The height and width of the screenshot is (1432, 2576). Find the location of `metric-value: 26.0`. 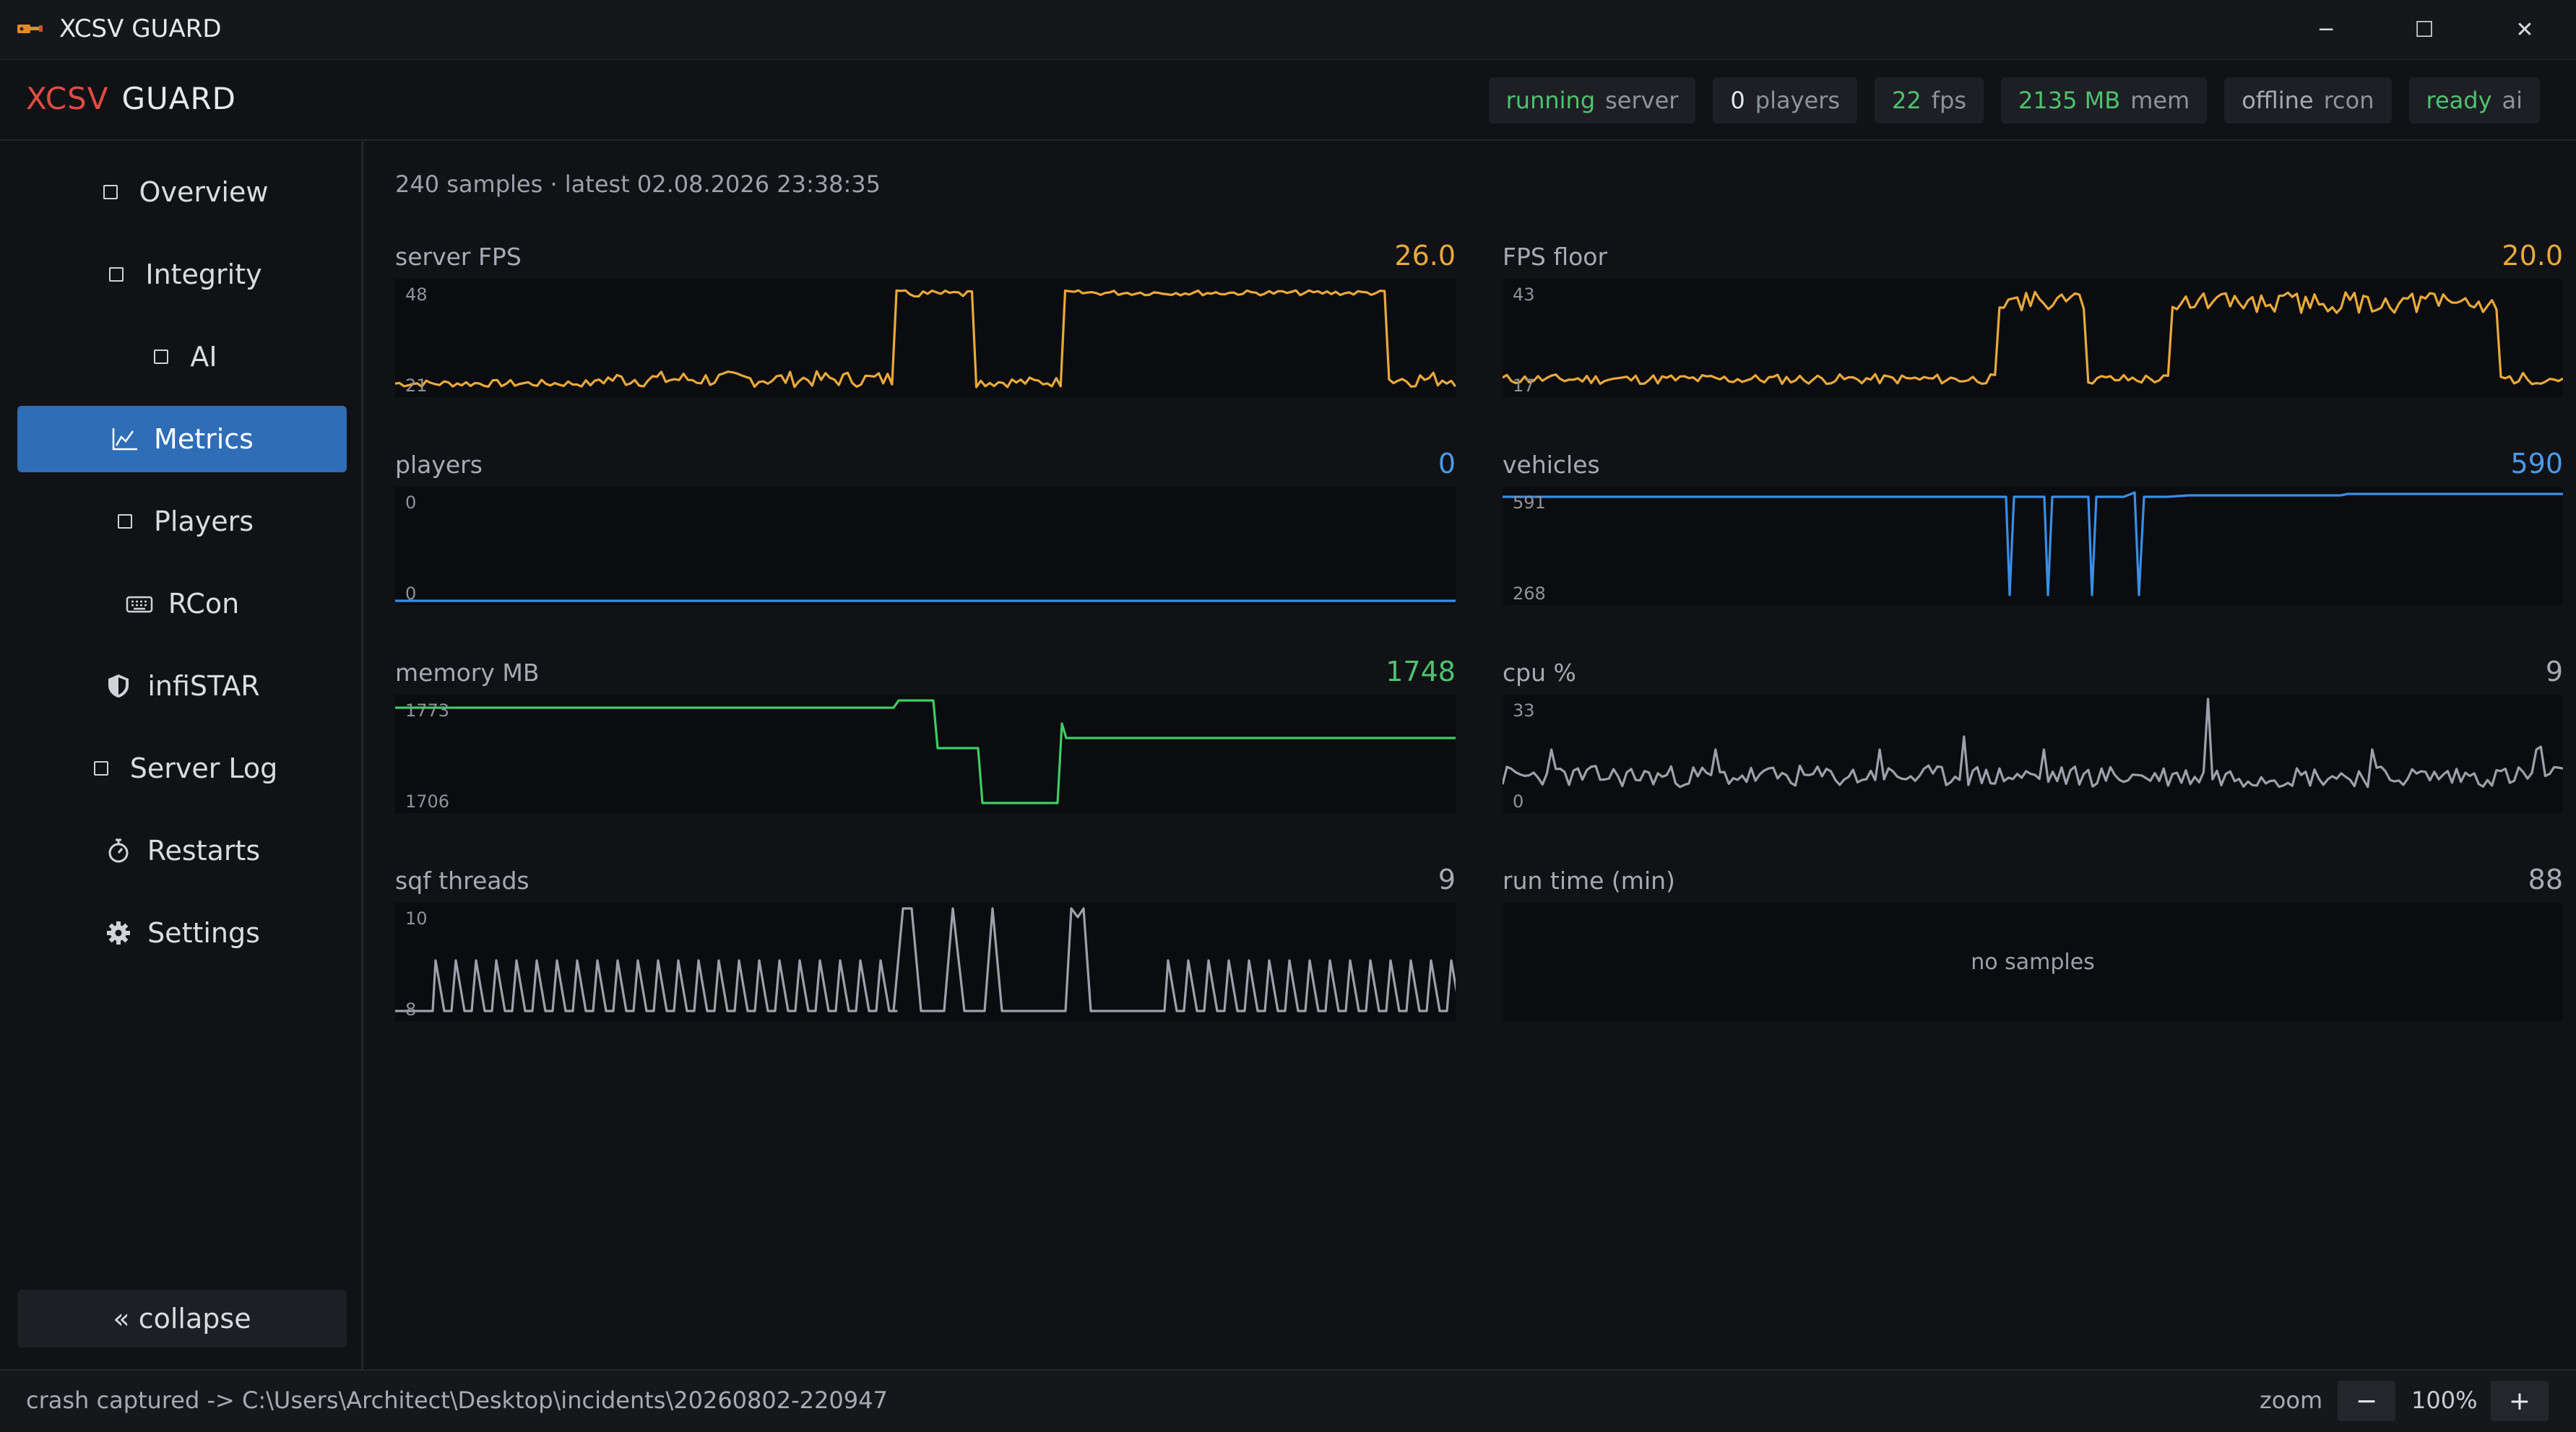

metric-value: 26.0 is located at coordinates (1425, 256).